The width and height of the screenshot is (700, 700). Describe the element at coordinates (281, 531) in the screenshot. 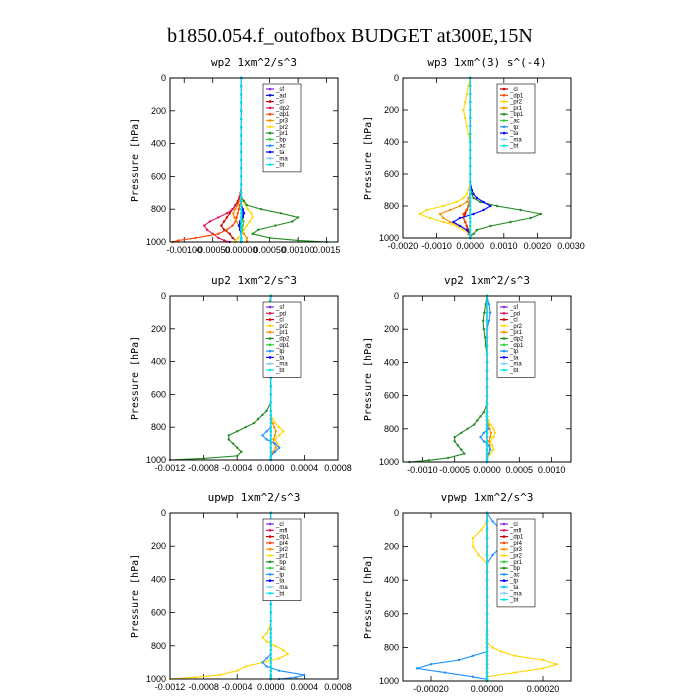

I see `legend-label: _mfl` at that location.